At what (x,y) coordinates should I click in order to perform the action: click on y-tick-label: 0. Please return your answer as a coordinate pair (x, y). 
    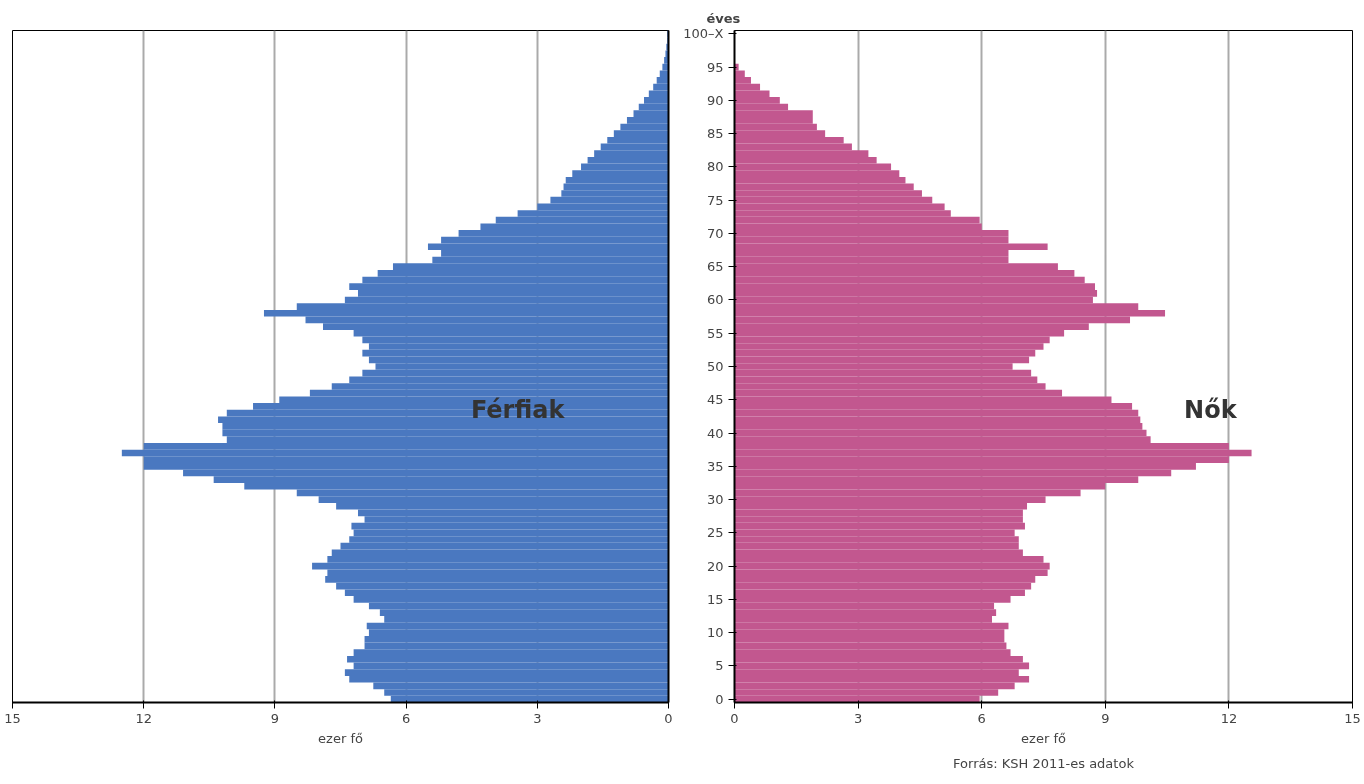
    Looking at the image, I should click on (719, 699).